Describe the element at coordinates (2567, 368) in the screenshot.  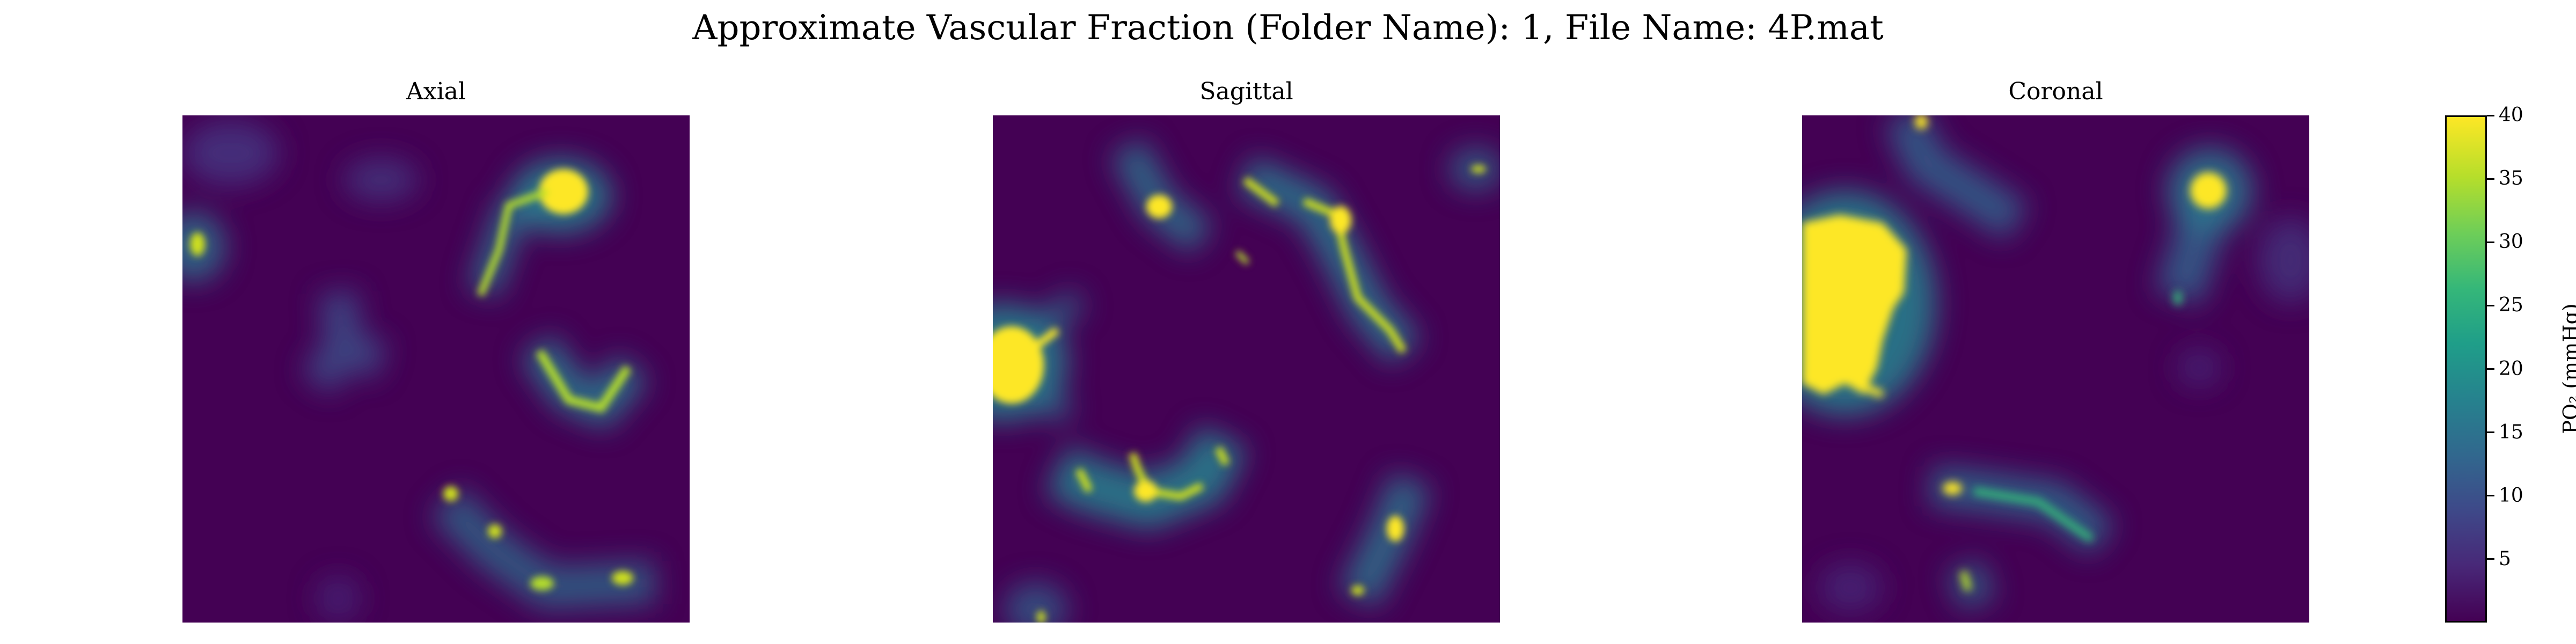
I see `colorbar-label: PO₂ (mmHg)` at that location.